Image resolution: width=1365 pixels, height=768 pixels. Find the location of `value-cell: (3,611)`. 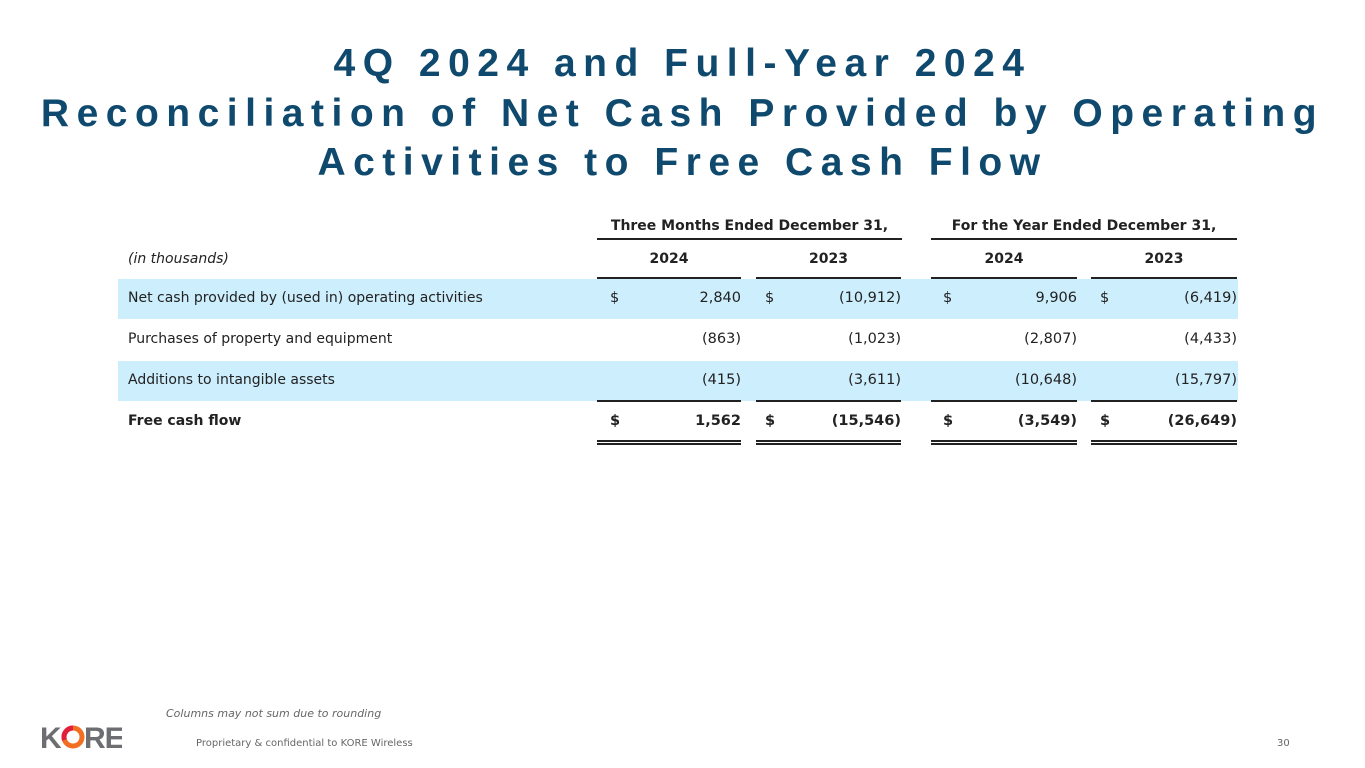

value-cell: (3,611) is located at coordinates (874, 380).